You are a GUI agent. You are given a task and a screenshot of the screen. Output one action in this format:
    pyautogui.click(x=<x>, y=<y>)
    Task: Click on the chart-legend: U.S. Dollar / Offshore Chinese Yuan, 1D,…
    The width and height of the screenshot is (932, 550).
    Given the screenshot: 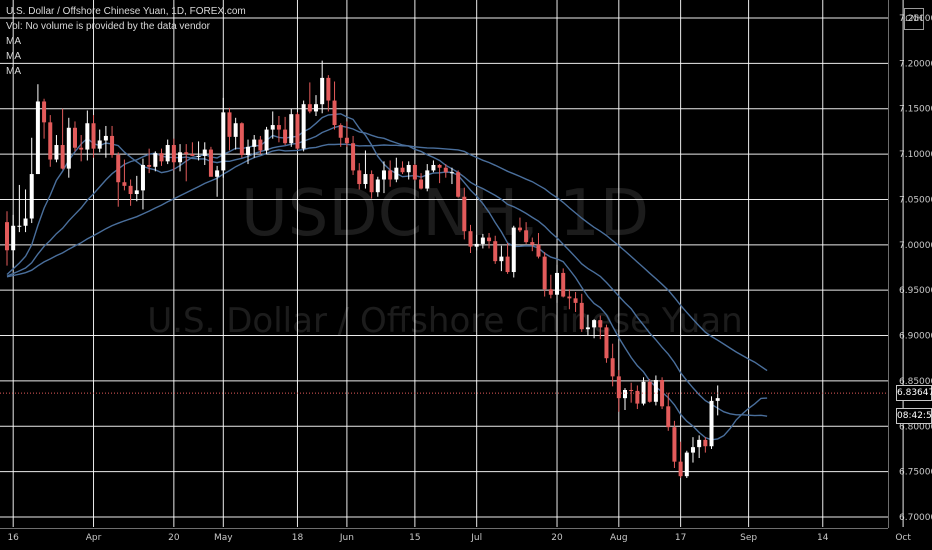 What is the action you would take?
    pyautogui.click(x=126, y=41)
    